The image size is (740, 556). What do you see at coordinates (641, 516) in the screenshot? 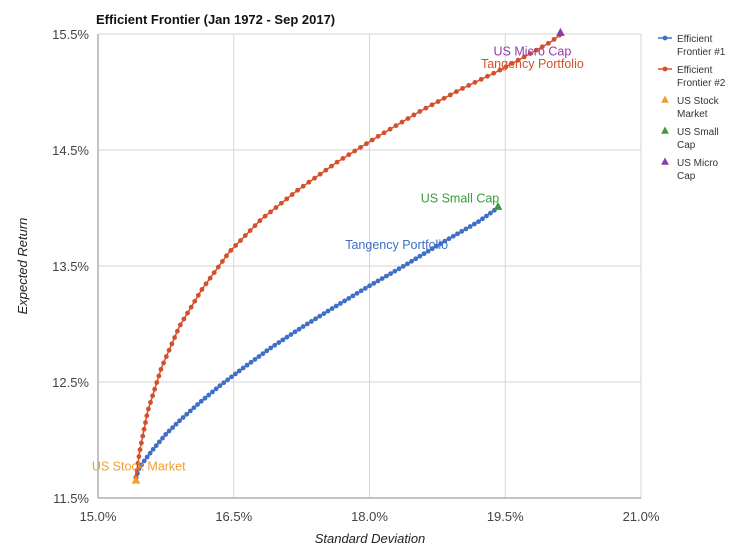
I see `x-tick-label: 21.0%` at bounding box center [641, 516].